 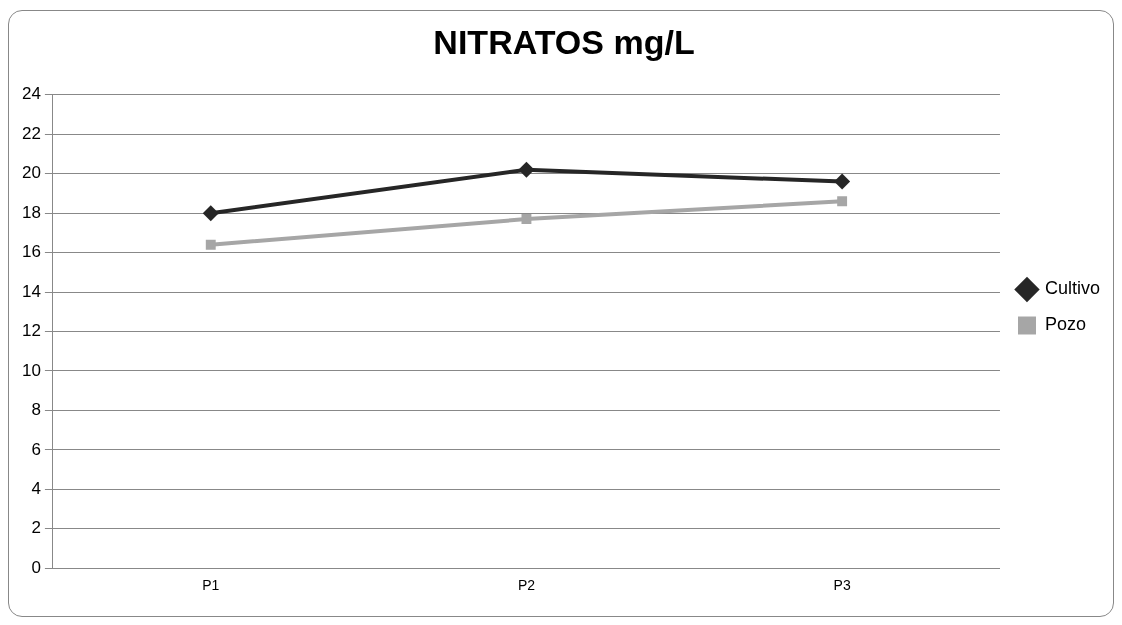 What do you see at coordinates (31, 94) in the screenshot?
I see `y-tick-label: 24` at bounding box center [31, 94].